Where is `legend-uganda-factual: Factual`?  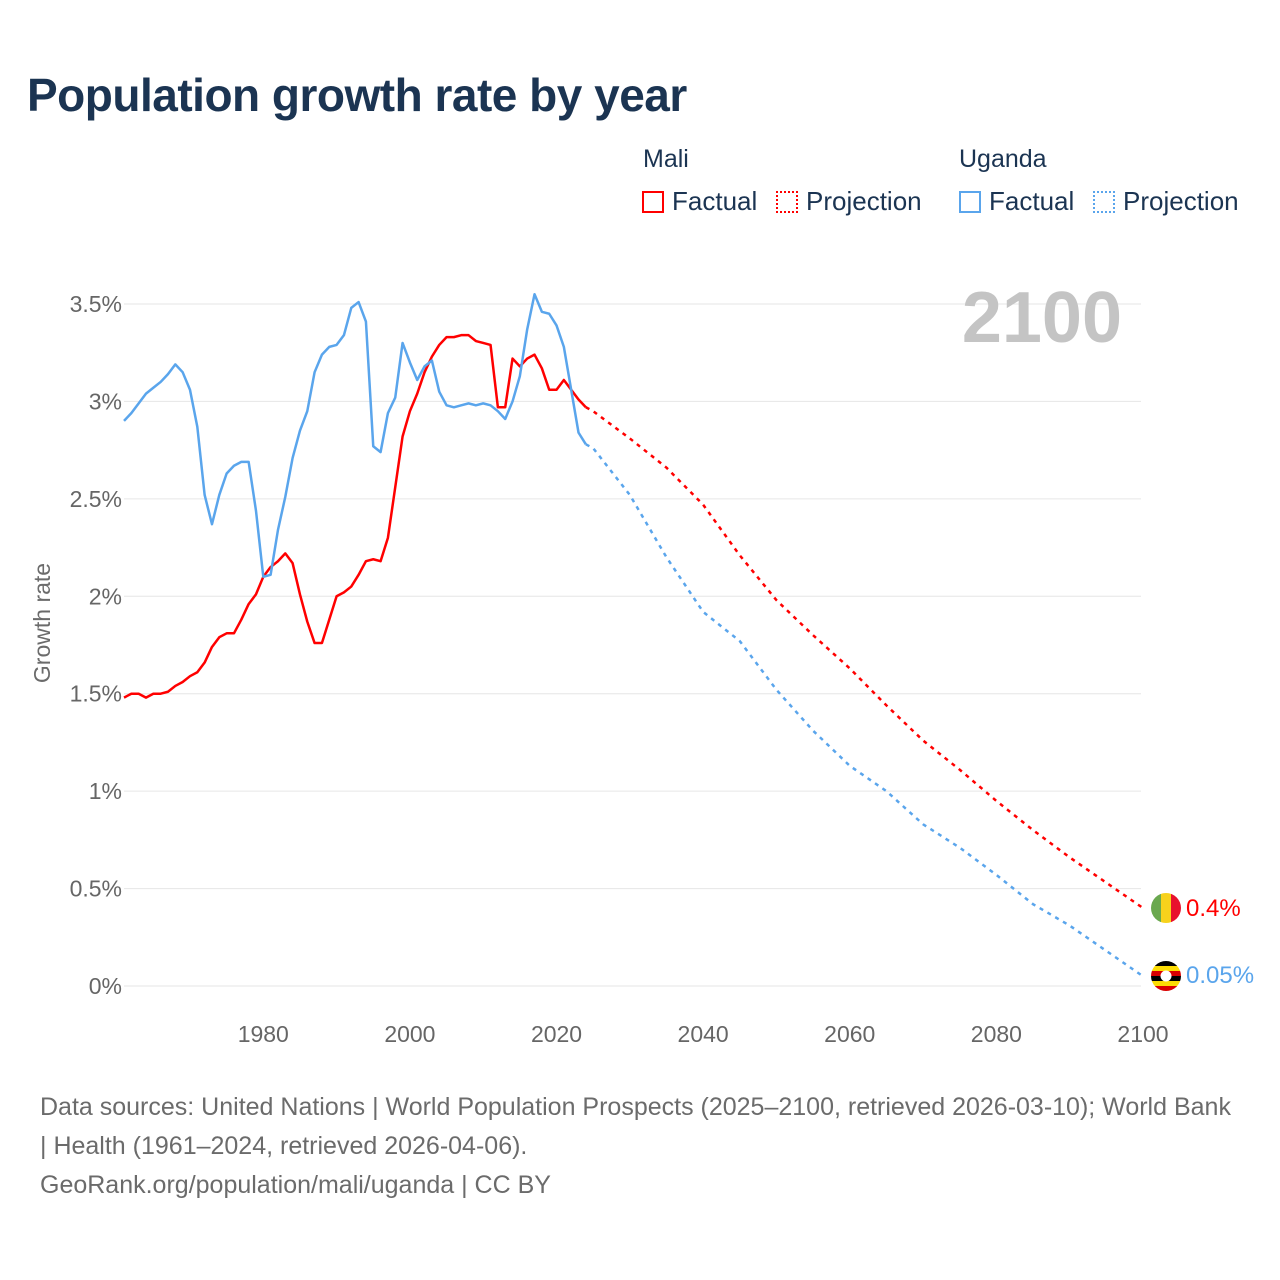 legend-uganda-factual: Factual is located at coordinates (1016, 201).